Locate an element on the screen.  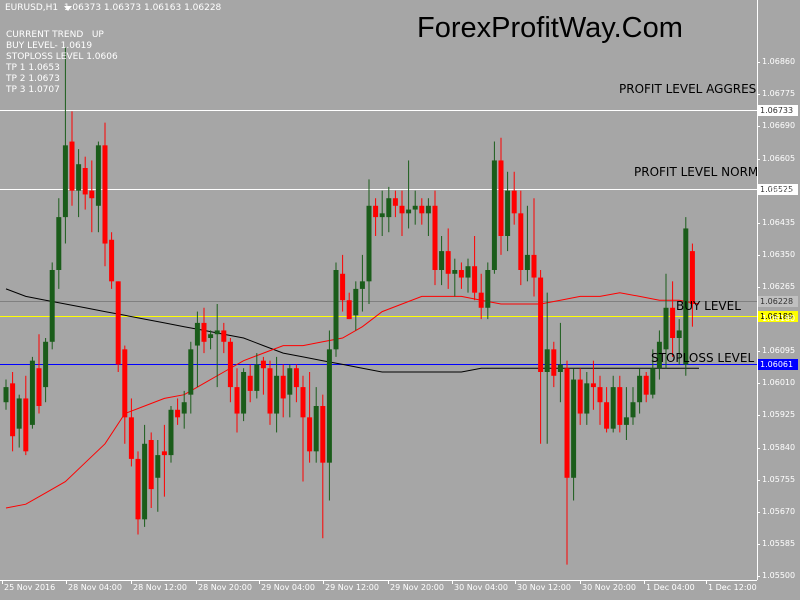
slow-moving-average-line is located at coordinates (352, 330).